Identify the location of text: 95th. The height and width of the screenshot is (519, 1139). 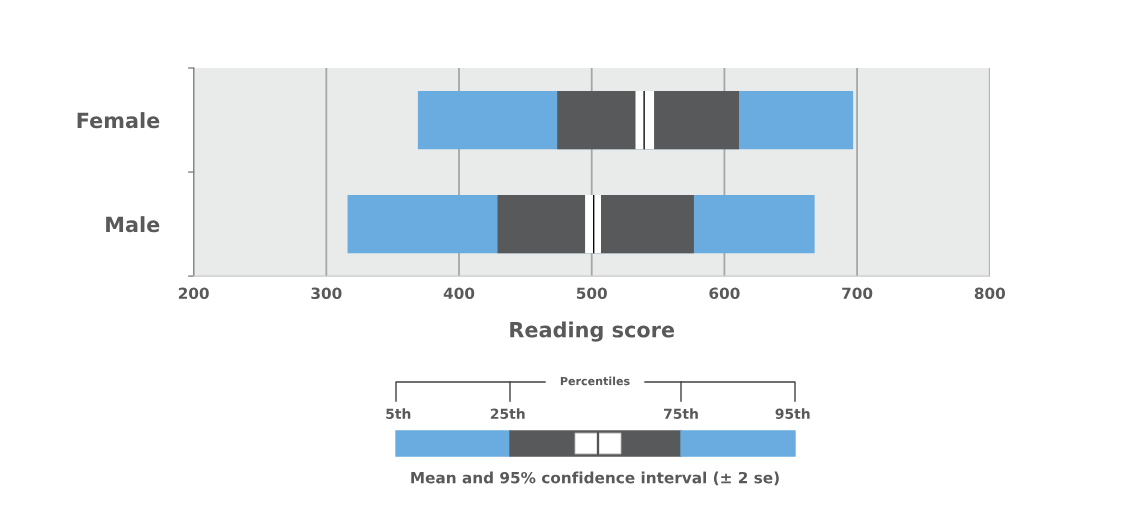
(792, 414).